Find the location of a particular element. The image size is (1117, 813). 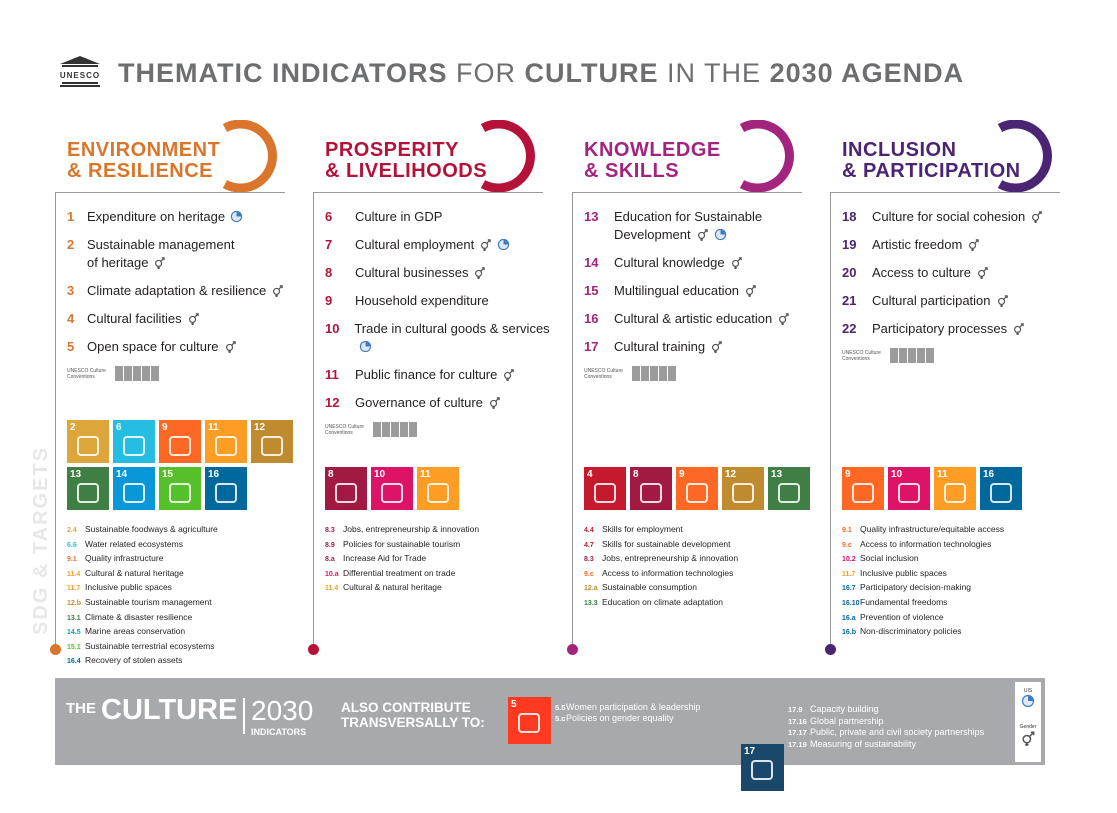

label-line: Cultural employment is located at coordinates (432, 245).